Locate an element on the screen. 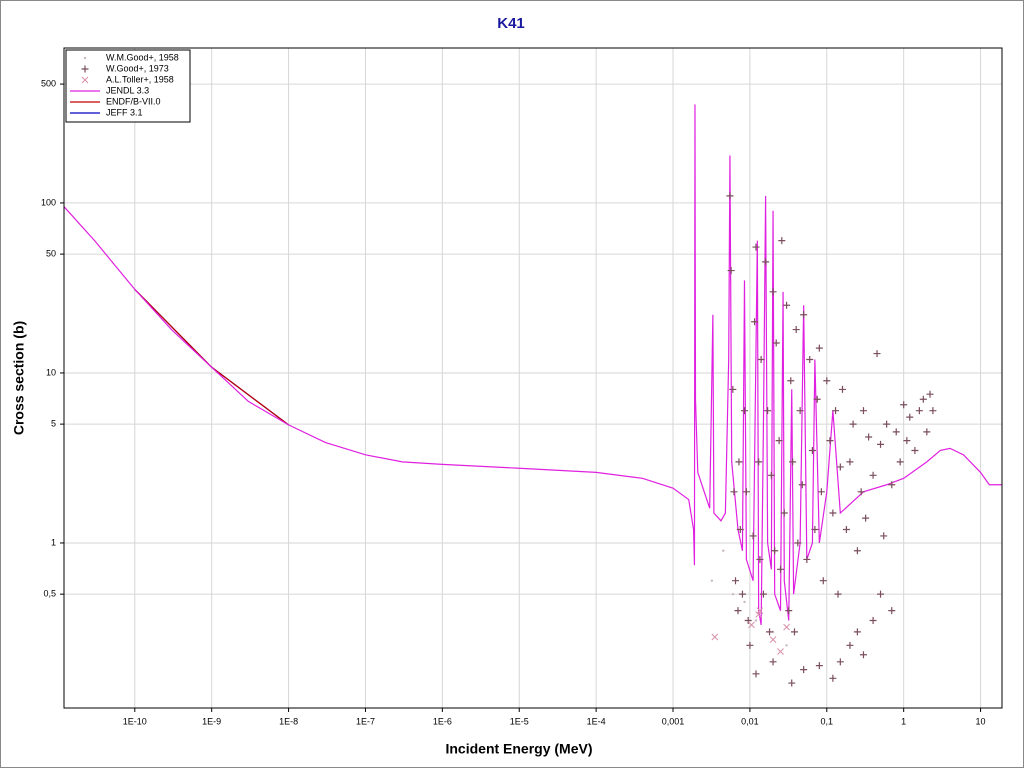 The height and width of the screenshot is (773, 1024). legend-label: W.Good+, 1973 is located at coordinates (137, 68).